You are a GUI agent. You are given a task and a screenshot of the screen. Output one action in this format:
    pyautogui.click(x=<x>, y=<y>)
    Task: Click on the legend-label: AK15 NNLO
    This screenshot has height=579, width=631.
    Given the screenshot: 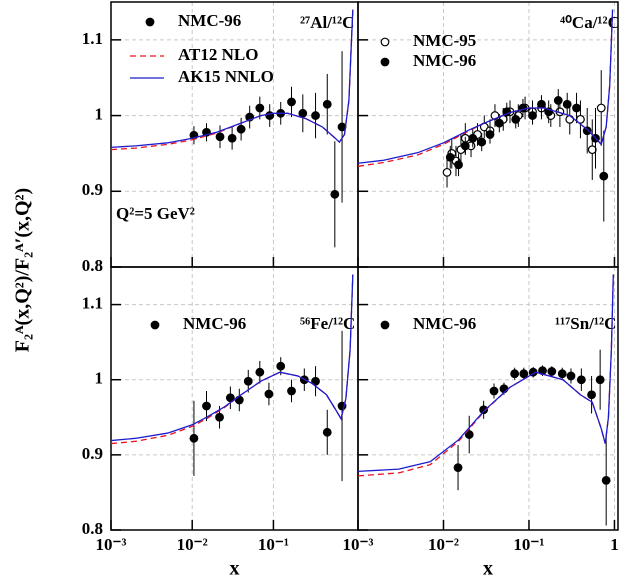 What is the action you would take?
    pyautogui.click(x=226, y=76)
    